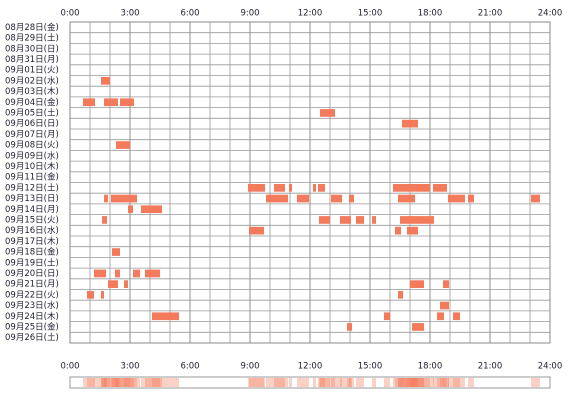 The height and width of the screenshot is (400, 570). I want to click on row-label: 09月24日(木), so click(32, 316).